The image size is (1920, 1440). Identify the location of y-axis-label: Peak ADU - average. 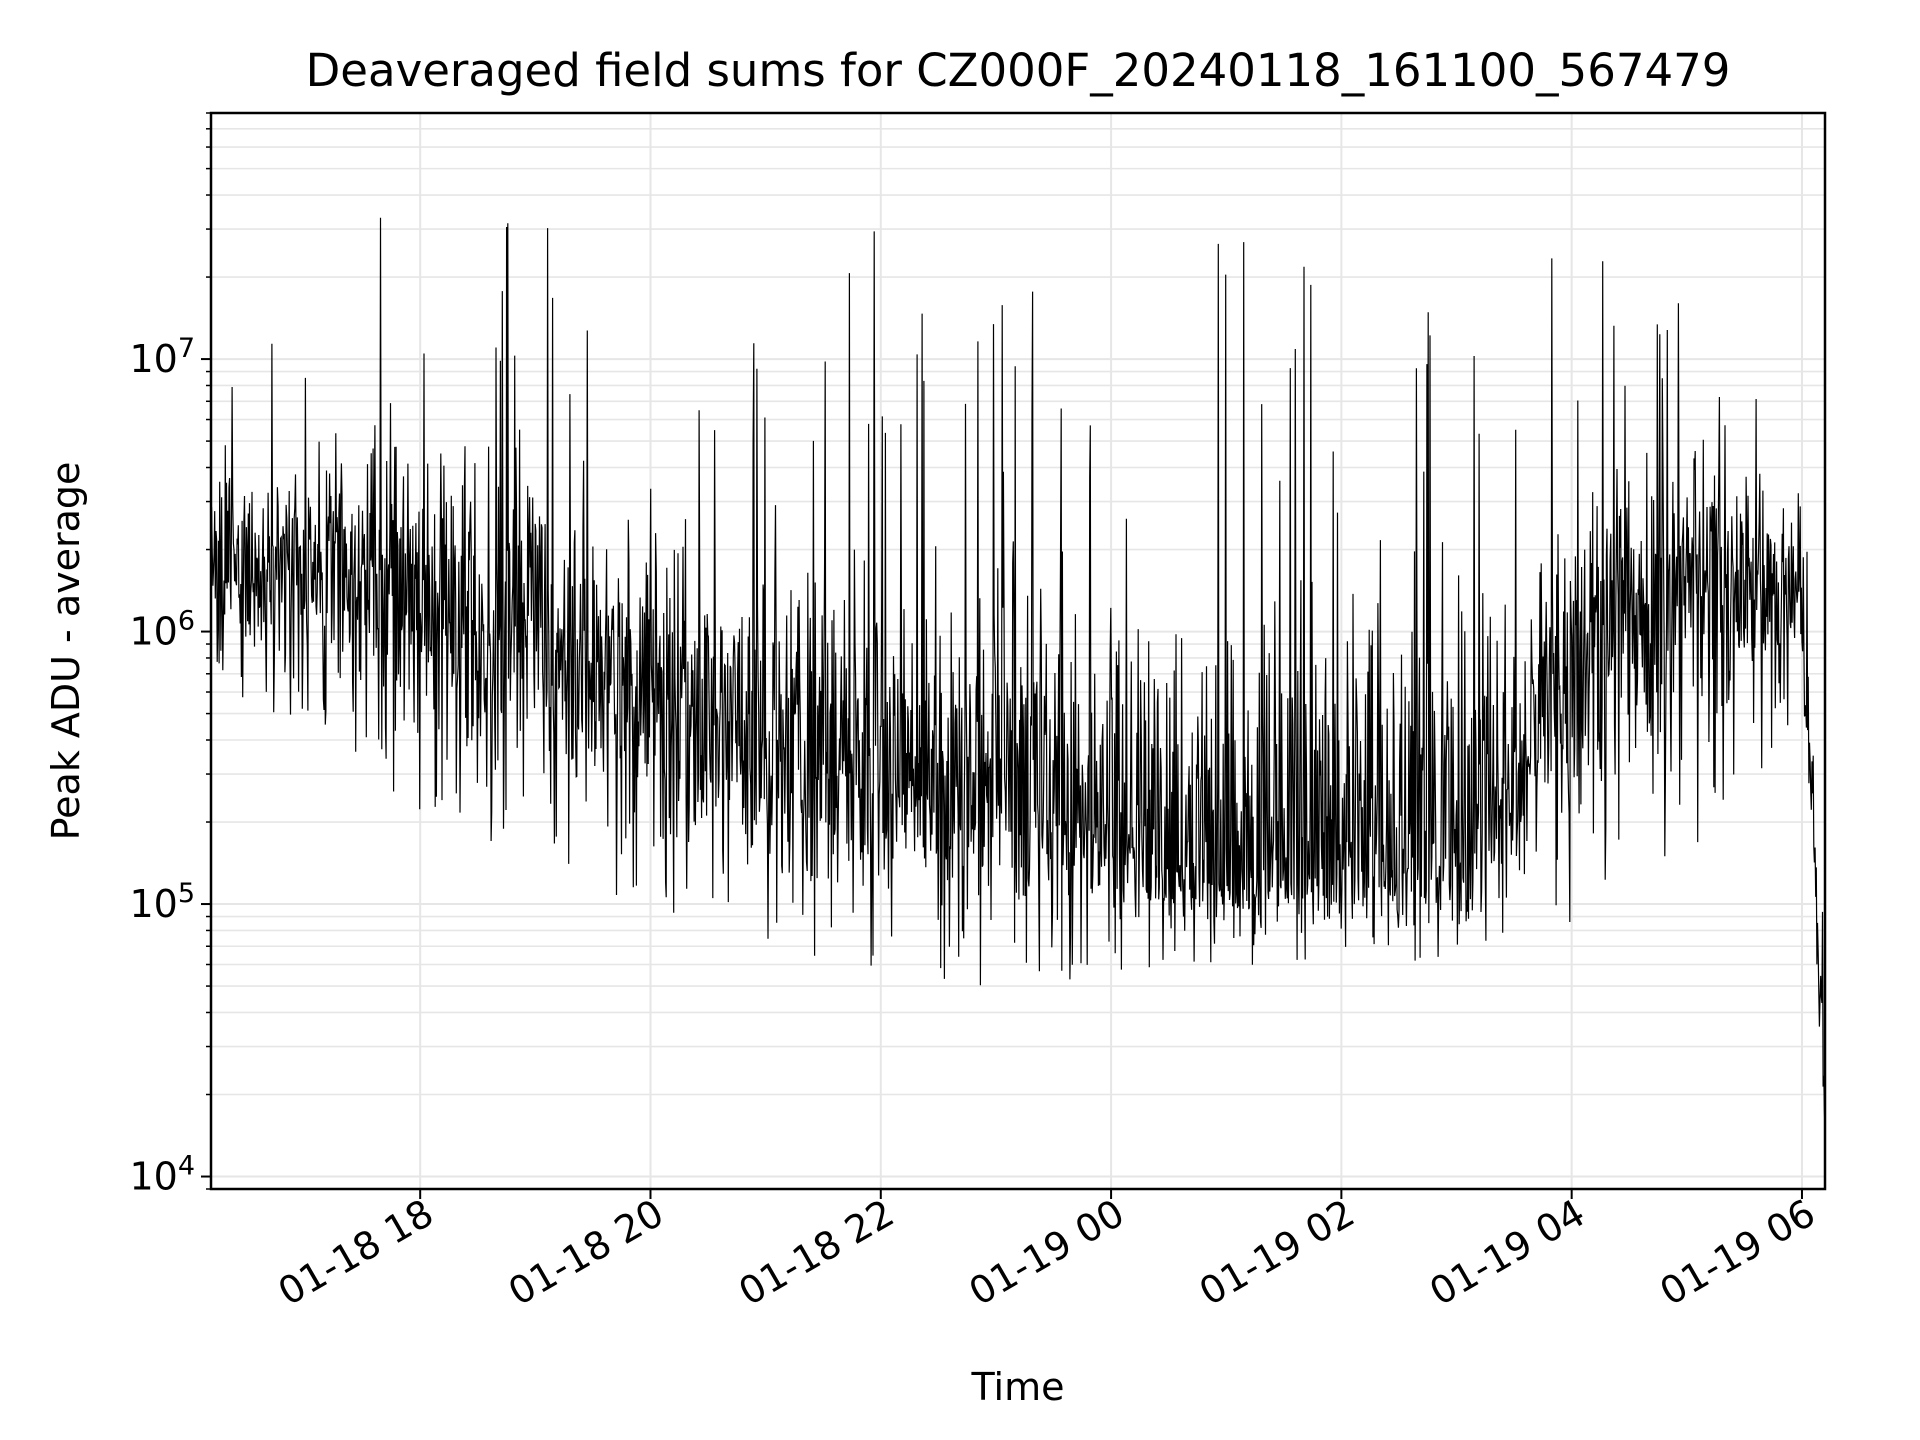
(66, 651).